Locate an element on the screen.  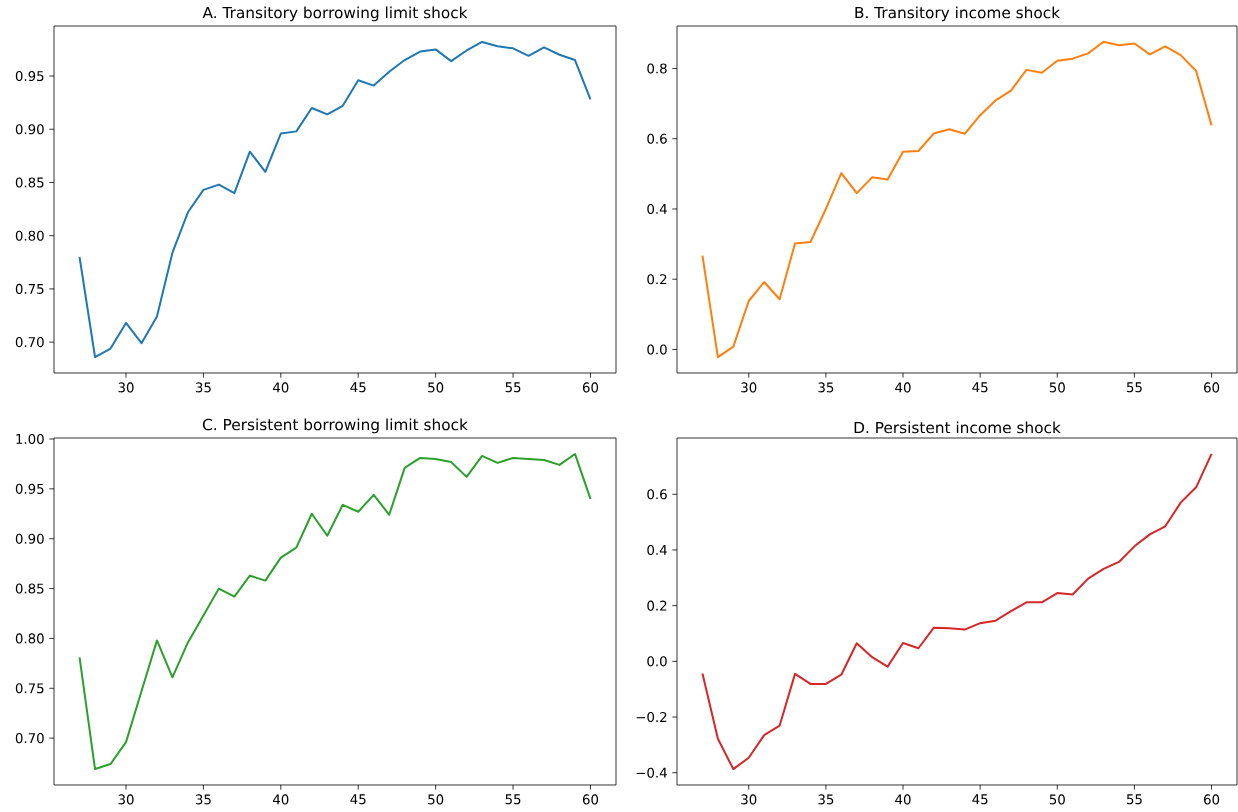
chart-title: B. Transitory income shock is located at coordinates (958, 14).